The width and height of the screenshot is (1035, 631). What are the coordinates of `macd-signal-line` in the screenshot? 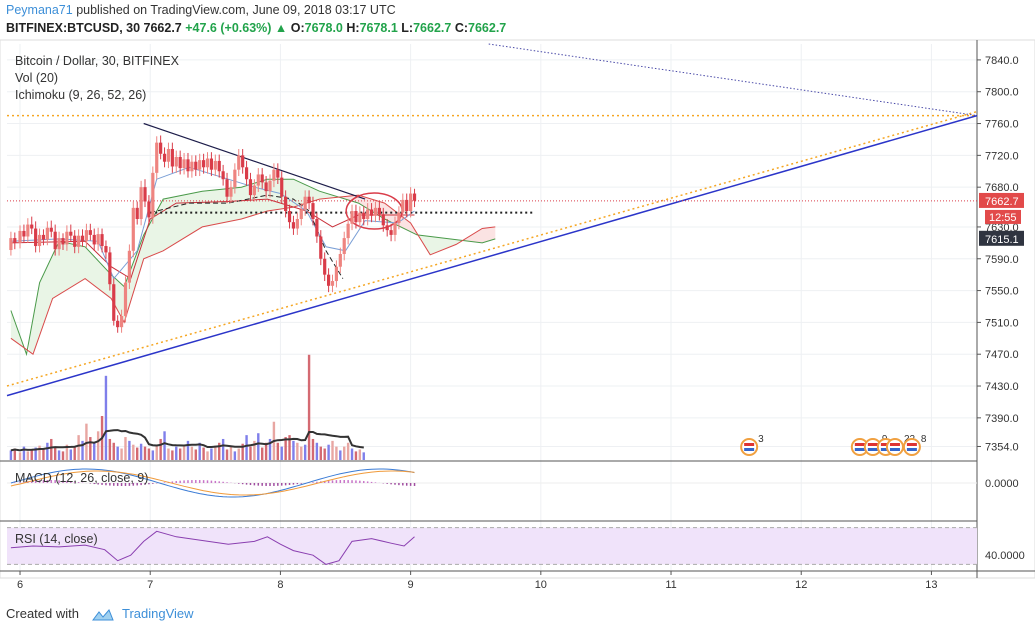 It's located at (212, 483).